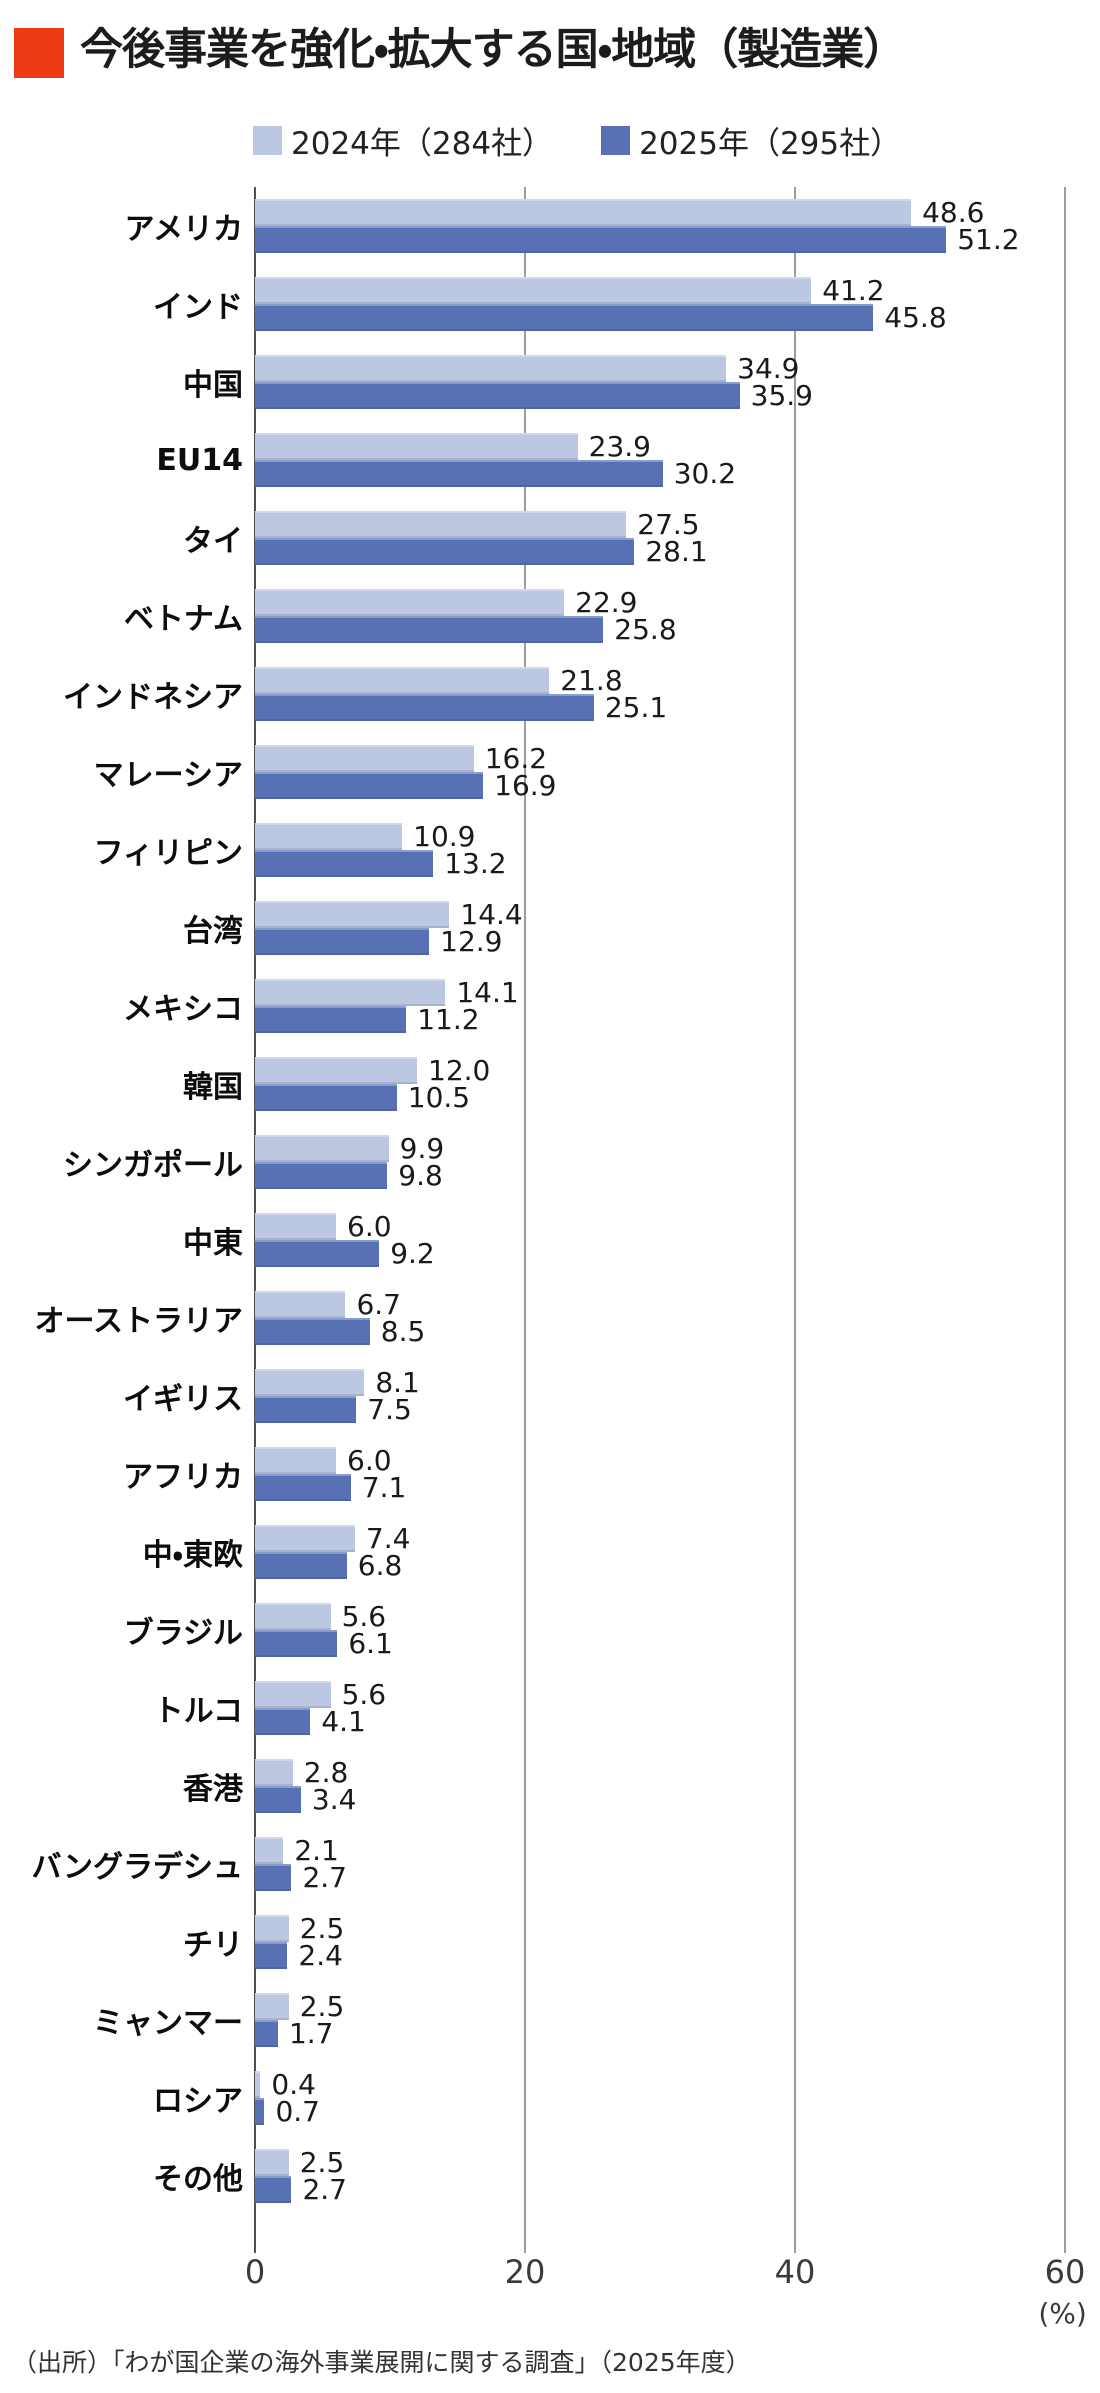 The width and height of the screenshot is (1100, 2393). I want to click on value-label: 0.7, so click(297, 2111).